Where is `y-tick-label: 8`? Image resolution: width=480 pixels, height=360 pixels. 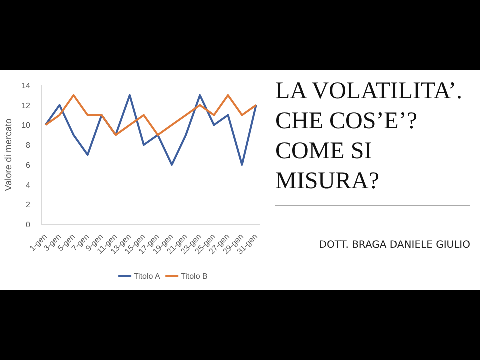
y-tick-label: 8 is located at coordinates (29, 145).